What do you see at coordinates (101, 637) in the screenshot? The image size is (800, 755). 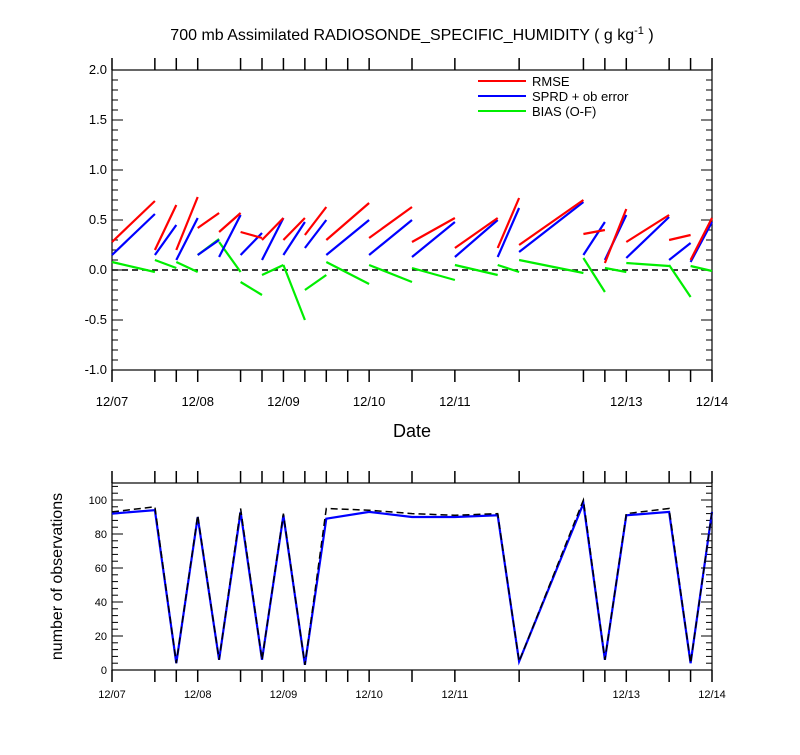 I see `y-tick-label: 20` at bounding box center [101, 637].